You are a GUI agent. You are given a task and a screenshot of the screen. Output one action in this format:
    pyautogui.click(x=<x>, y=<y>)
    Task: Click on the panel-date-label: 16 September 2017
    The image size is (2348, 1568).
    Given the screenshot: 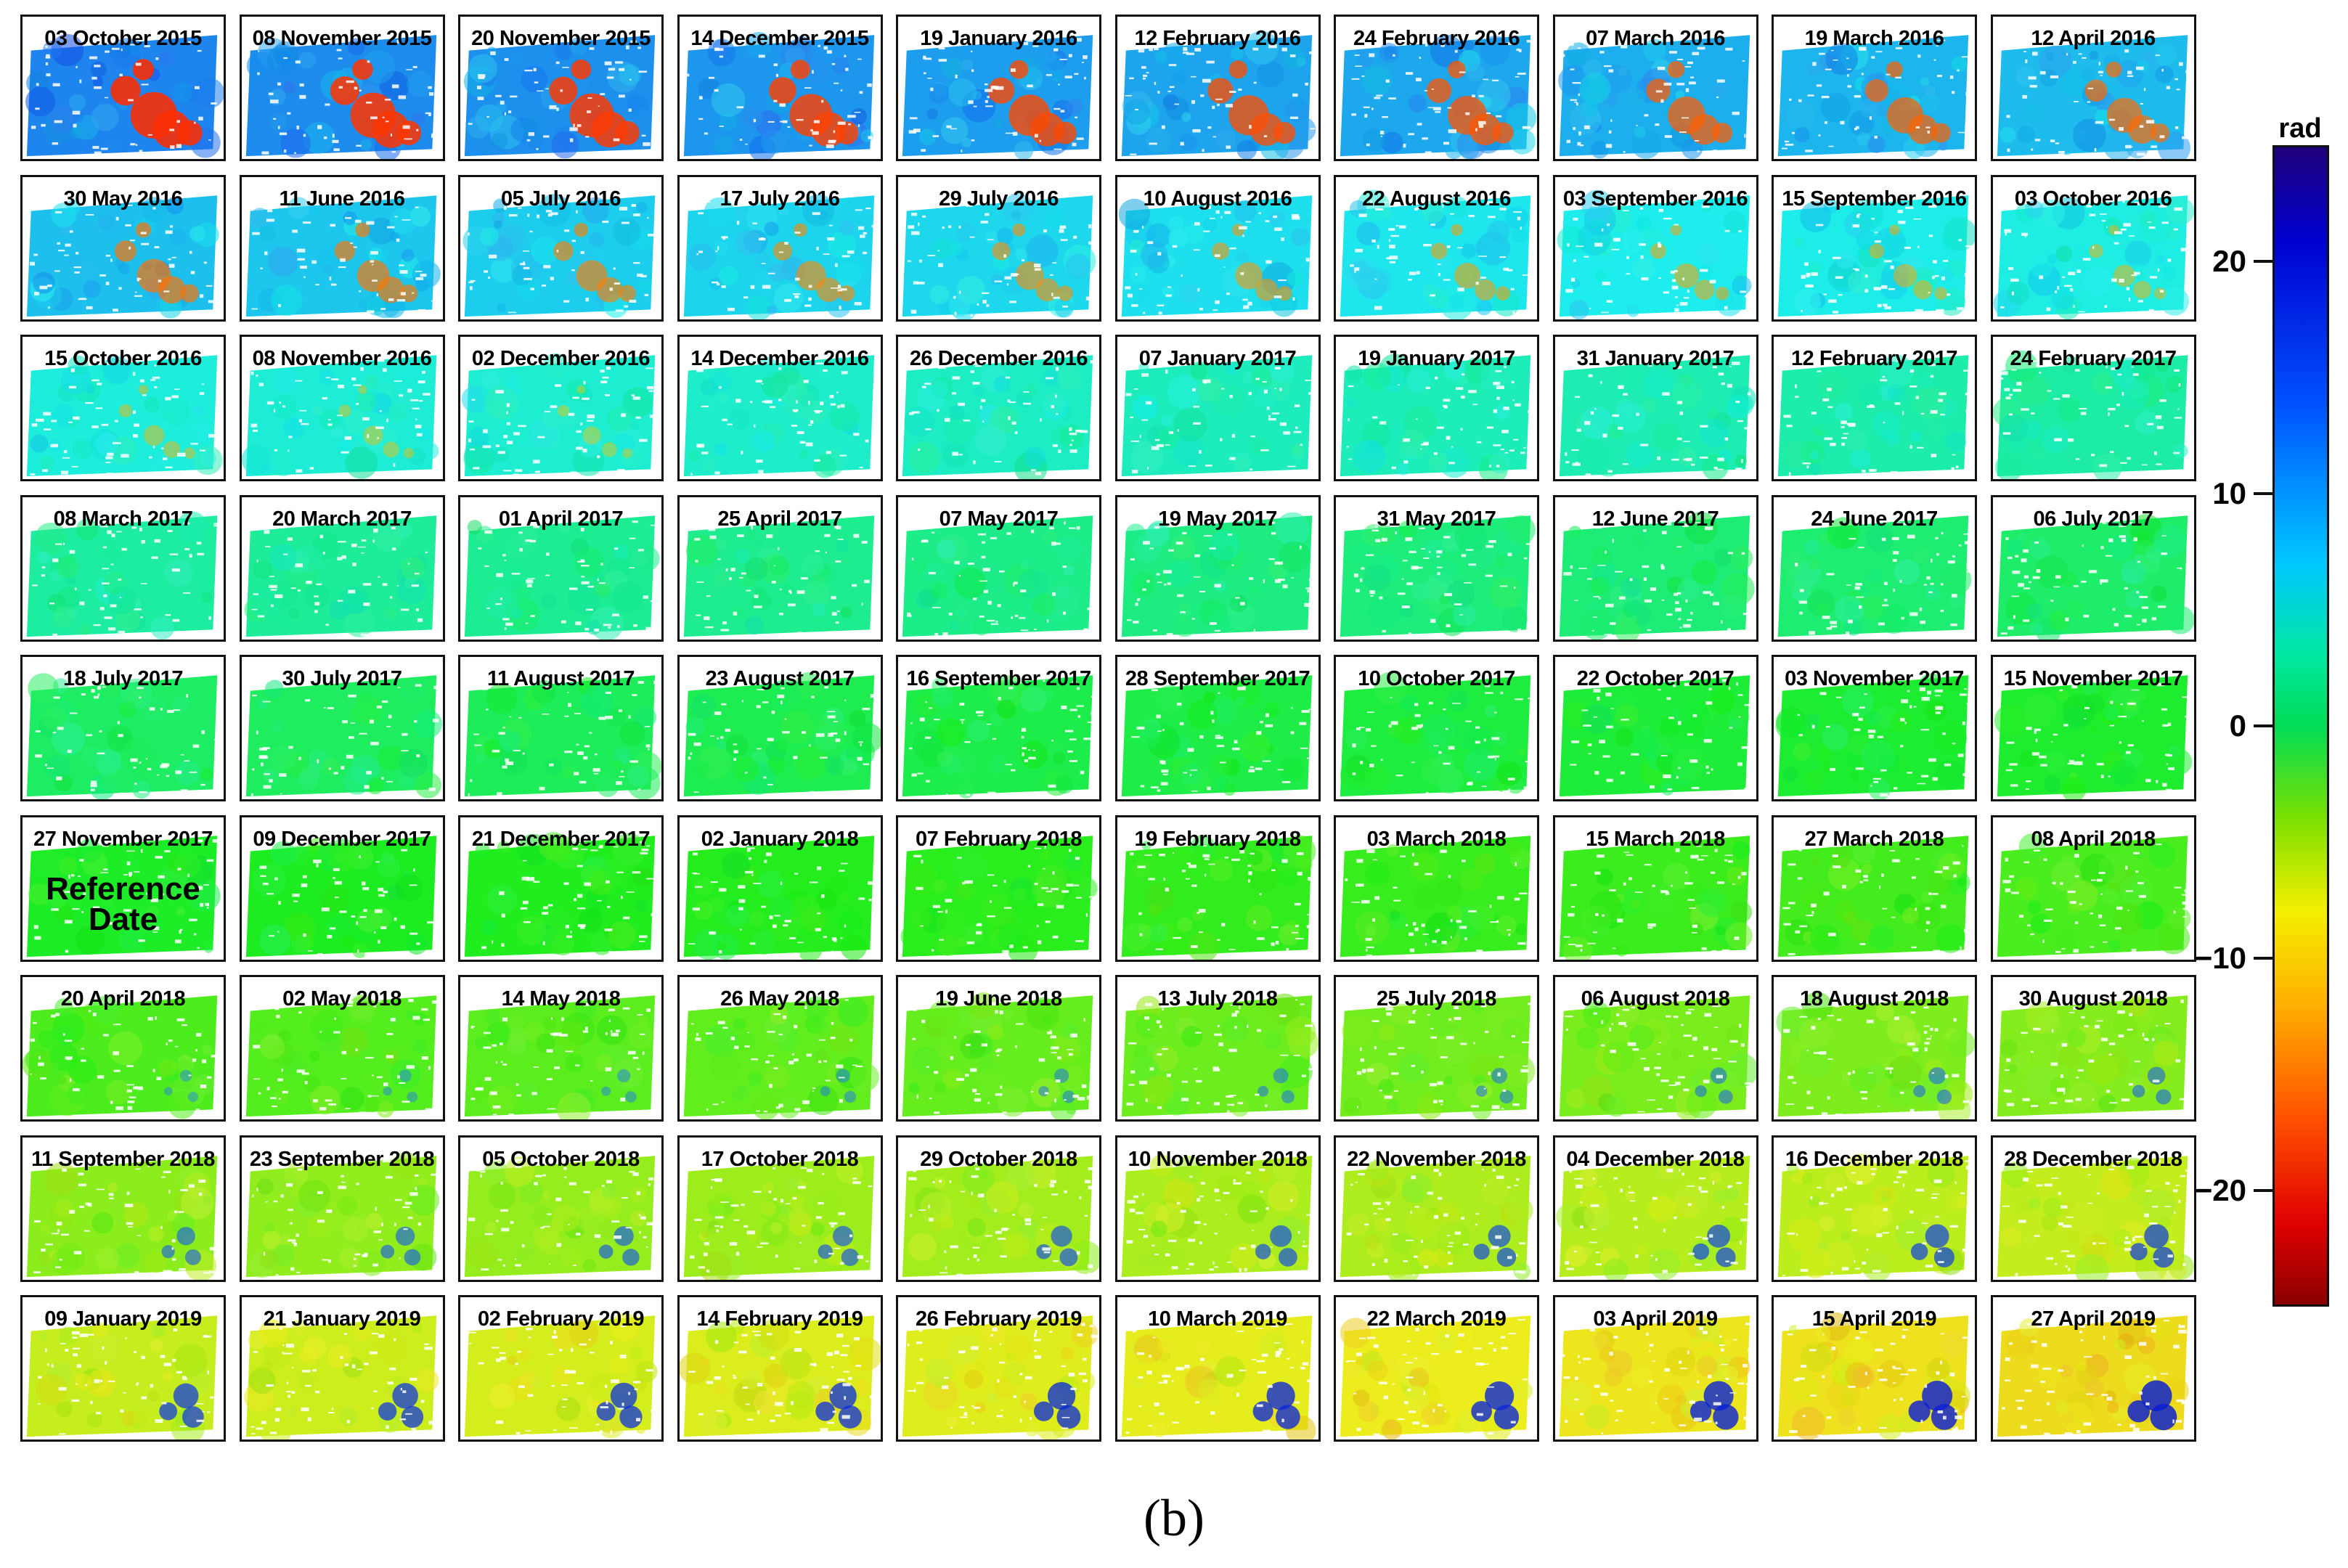 What is the action you would take?
    pyautogui.click(x=998, y=679)
    